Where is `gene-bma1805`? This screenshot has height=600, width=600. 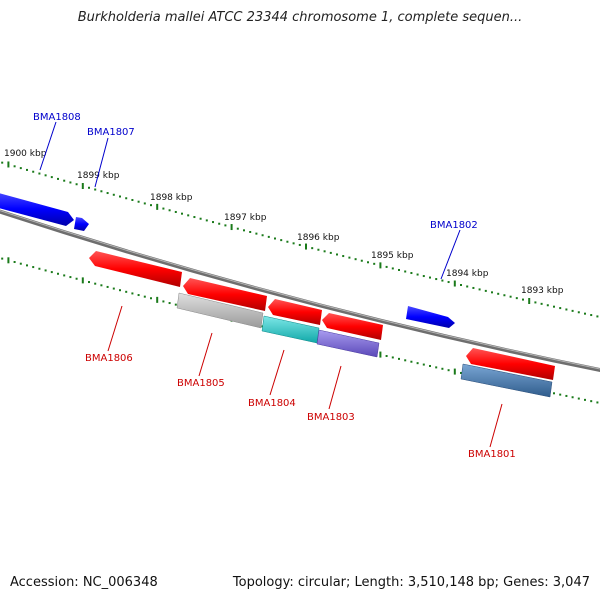 gene-bma1805 is located at coordinates (225, 294).